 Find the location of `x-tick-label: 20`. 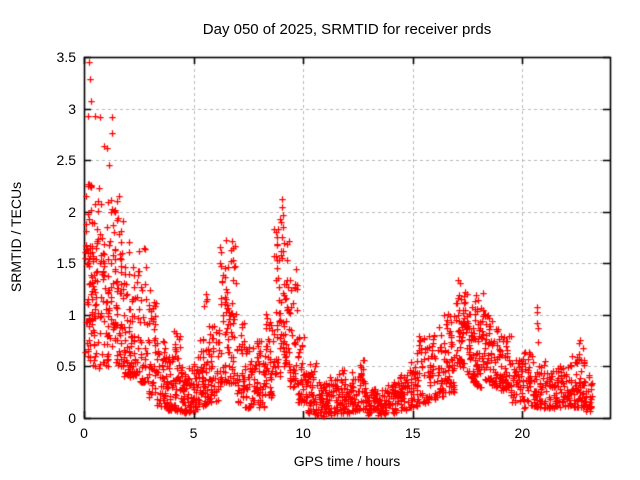

x-tick-label: 20 is located at coordinates (522, 433).